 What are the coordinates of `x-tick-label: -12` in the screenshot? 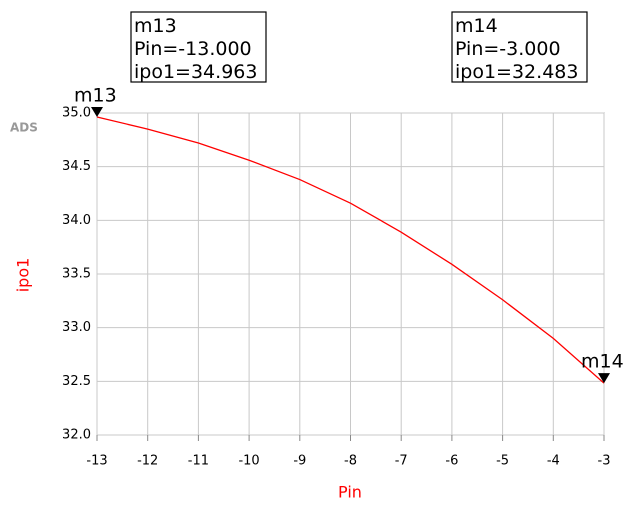 It's located at (147, 461).